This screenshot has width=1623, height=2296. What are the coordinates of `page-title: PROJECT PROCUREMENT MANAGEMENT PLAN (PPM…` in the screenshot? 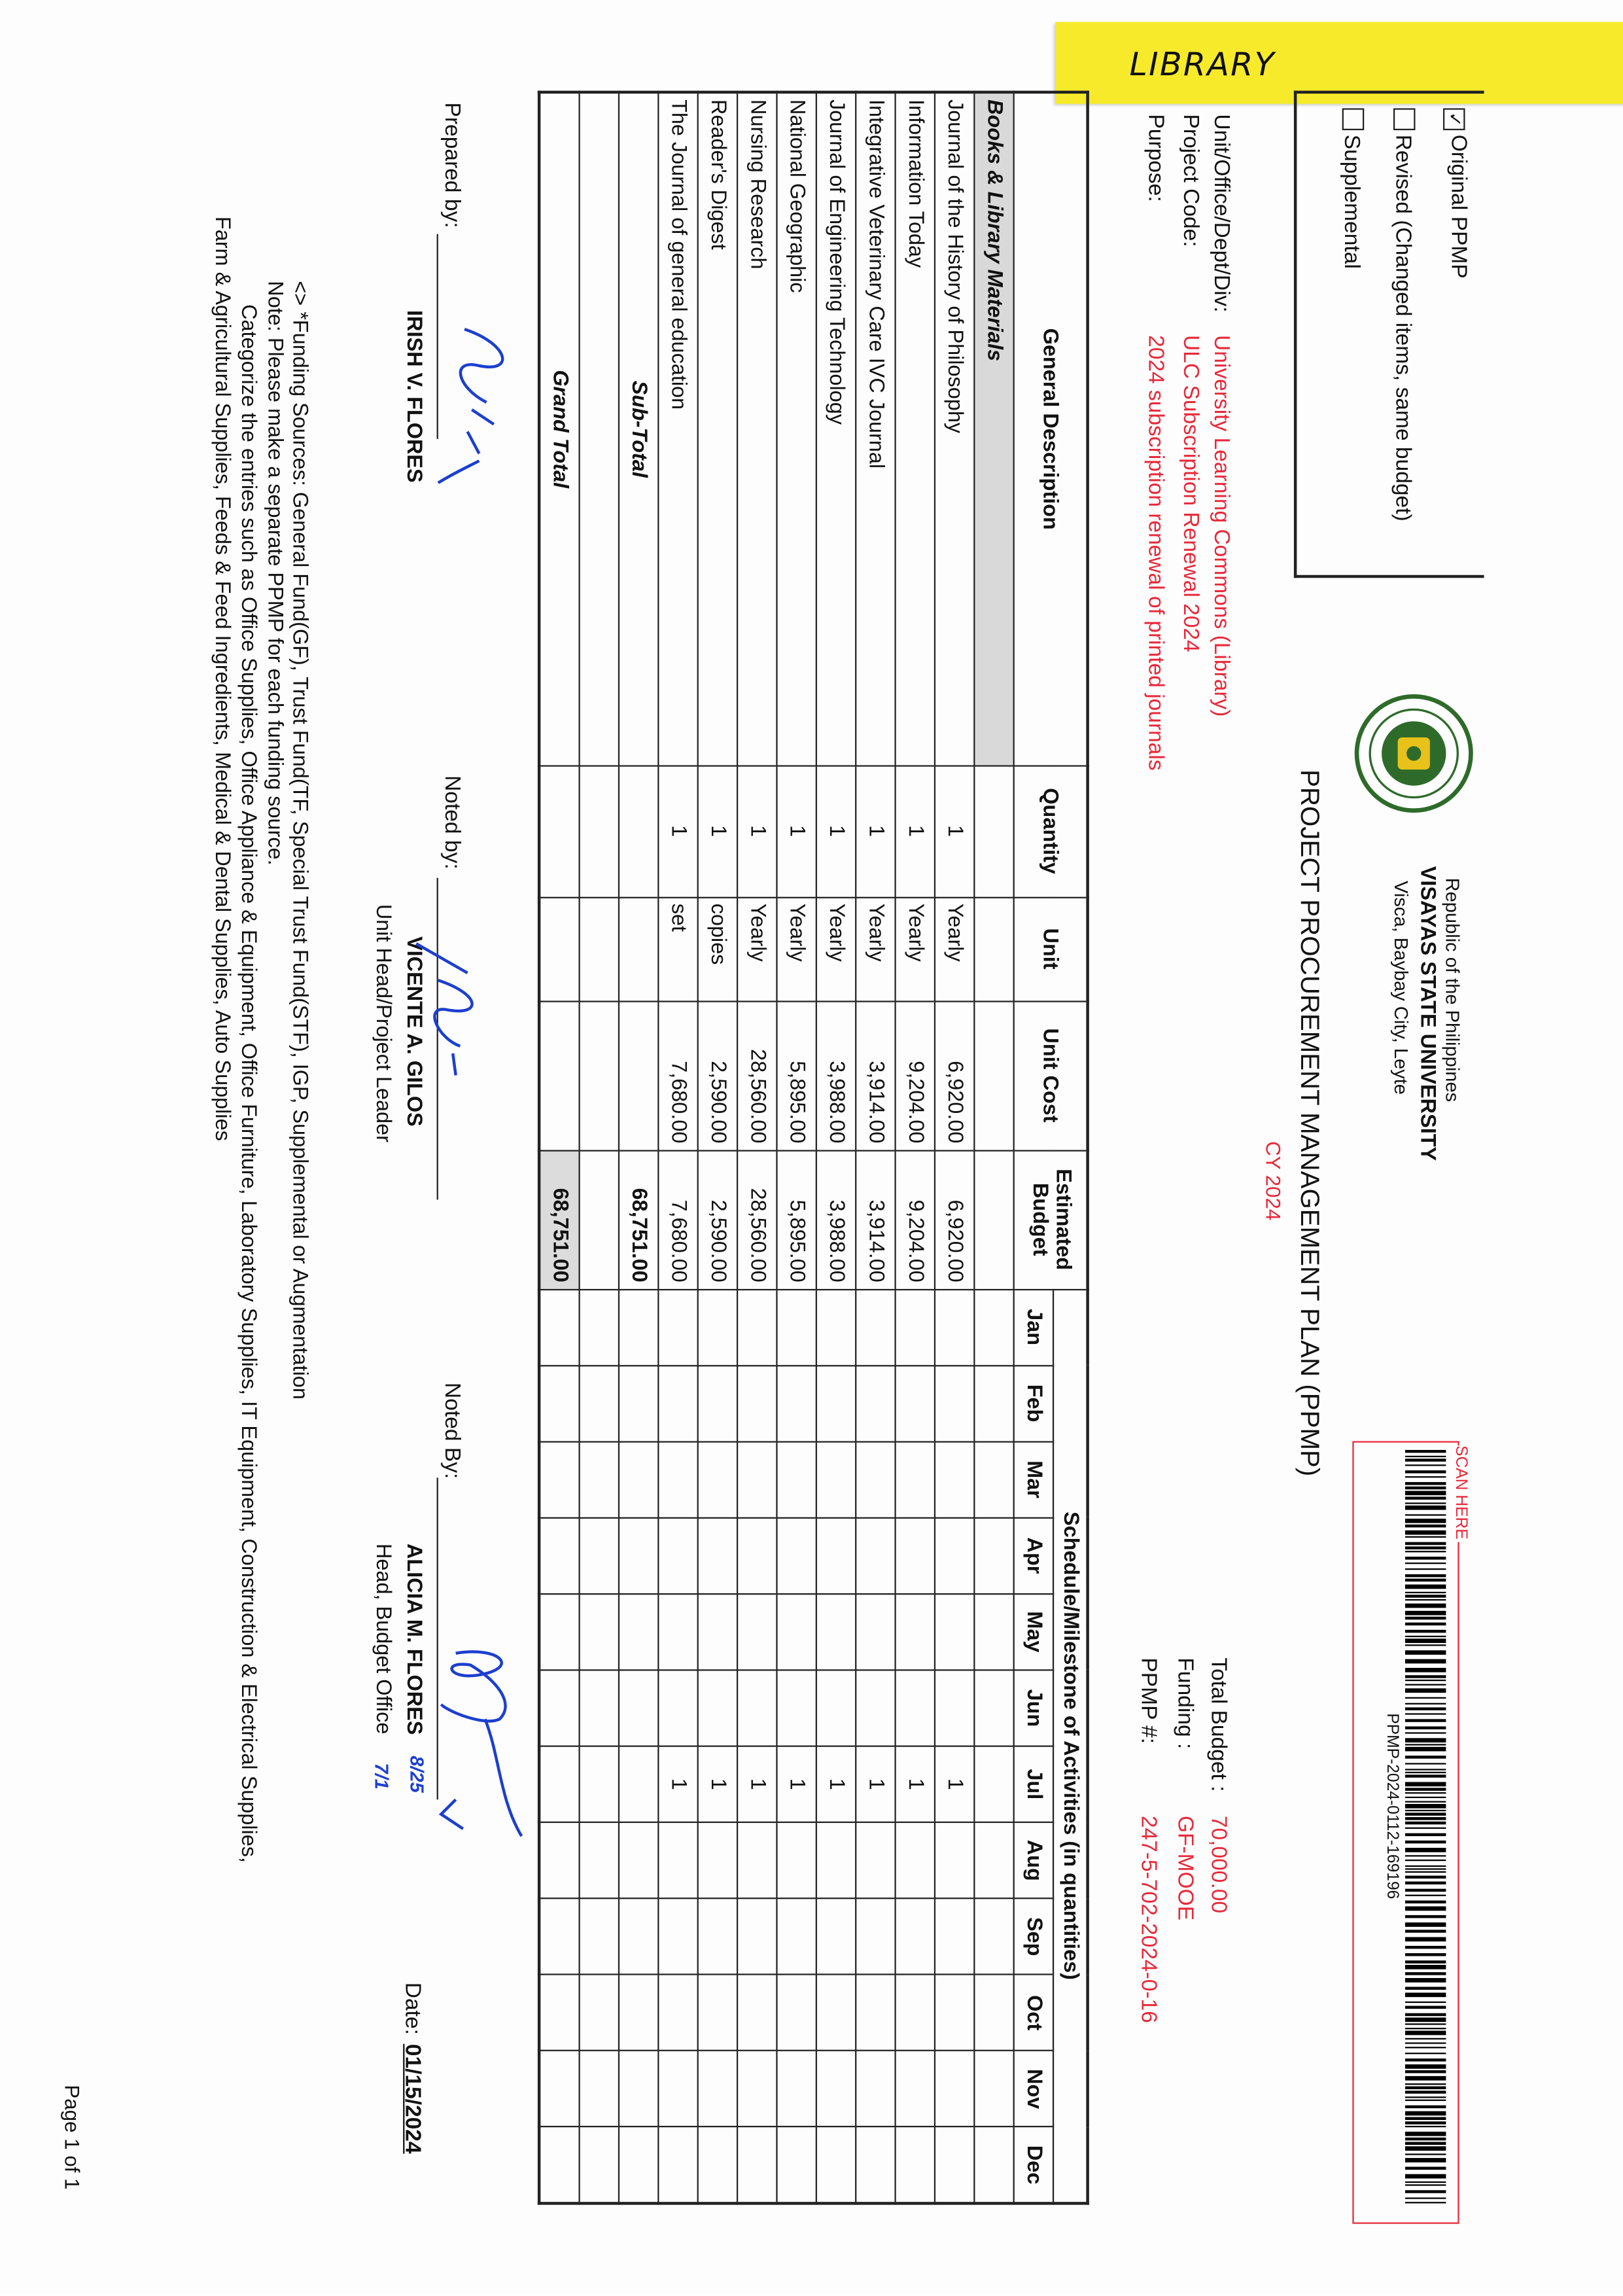 It's located at (1310, 1123).